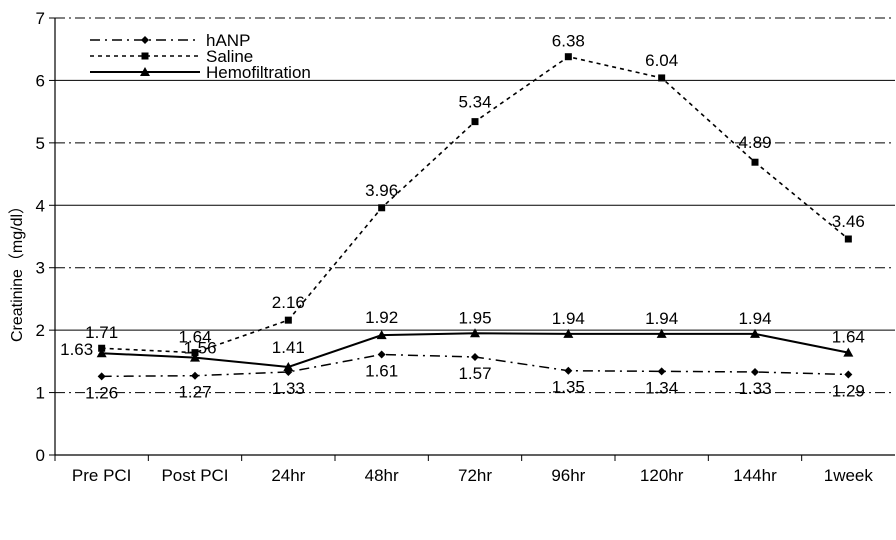 Image resolution: width=896 pixels, height=540 pixels. What do you see at coordinates (475, 475) in the screenshot?
I see `x-tick-label: 72hr` at bounding box center [475, 475].